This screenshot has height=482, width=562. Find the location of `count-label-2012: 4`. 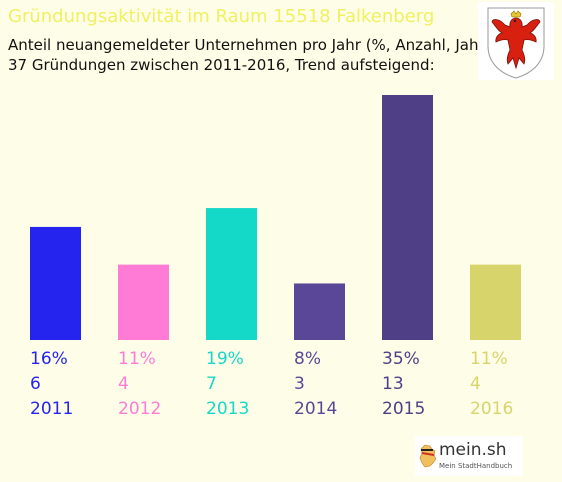

count-label-2012: 4 is located at coordinates (123, 384).